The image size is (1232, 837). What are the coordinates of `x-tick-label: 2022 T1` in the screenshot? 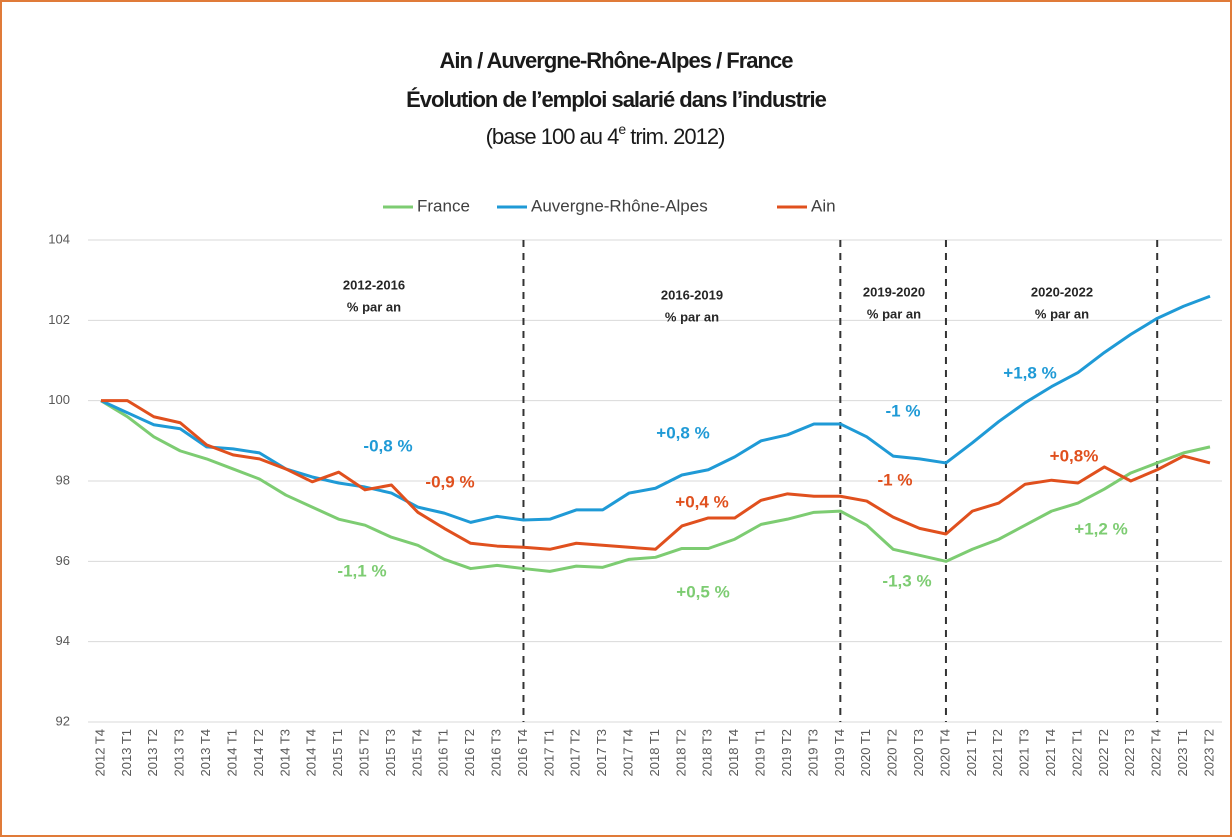 It's located at (1076, 752).